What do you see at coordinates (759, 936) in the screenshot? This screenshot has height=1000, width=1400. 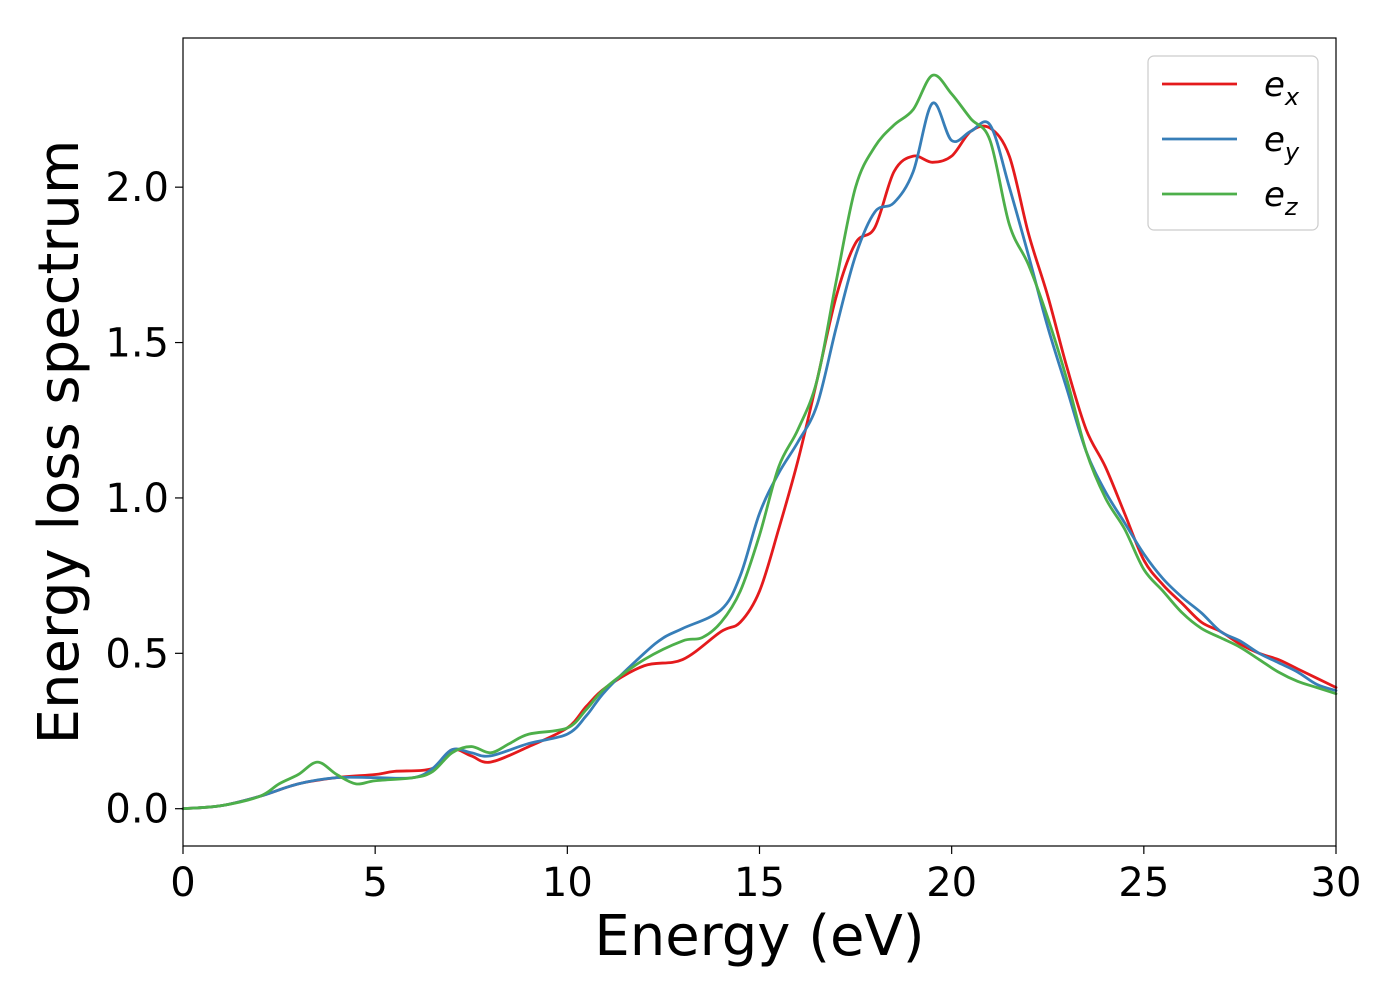 I see `x-axis-title: Energy (eV)` at bounding box center [759, 936].